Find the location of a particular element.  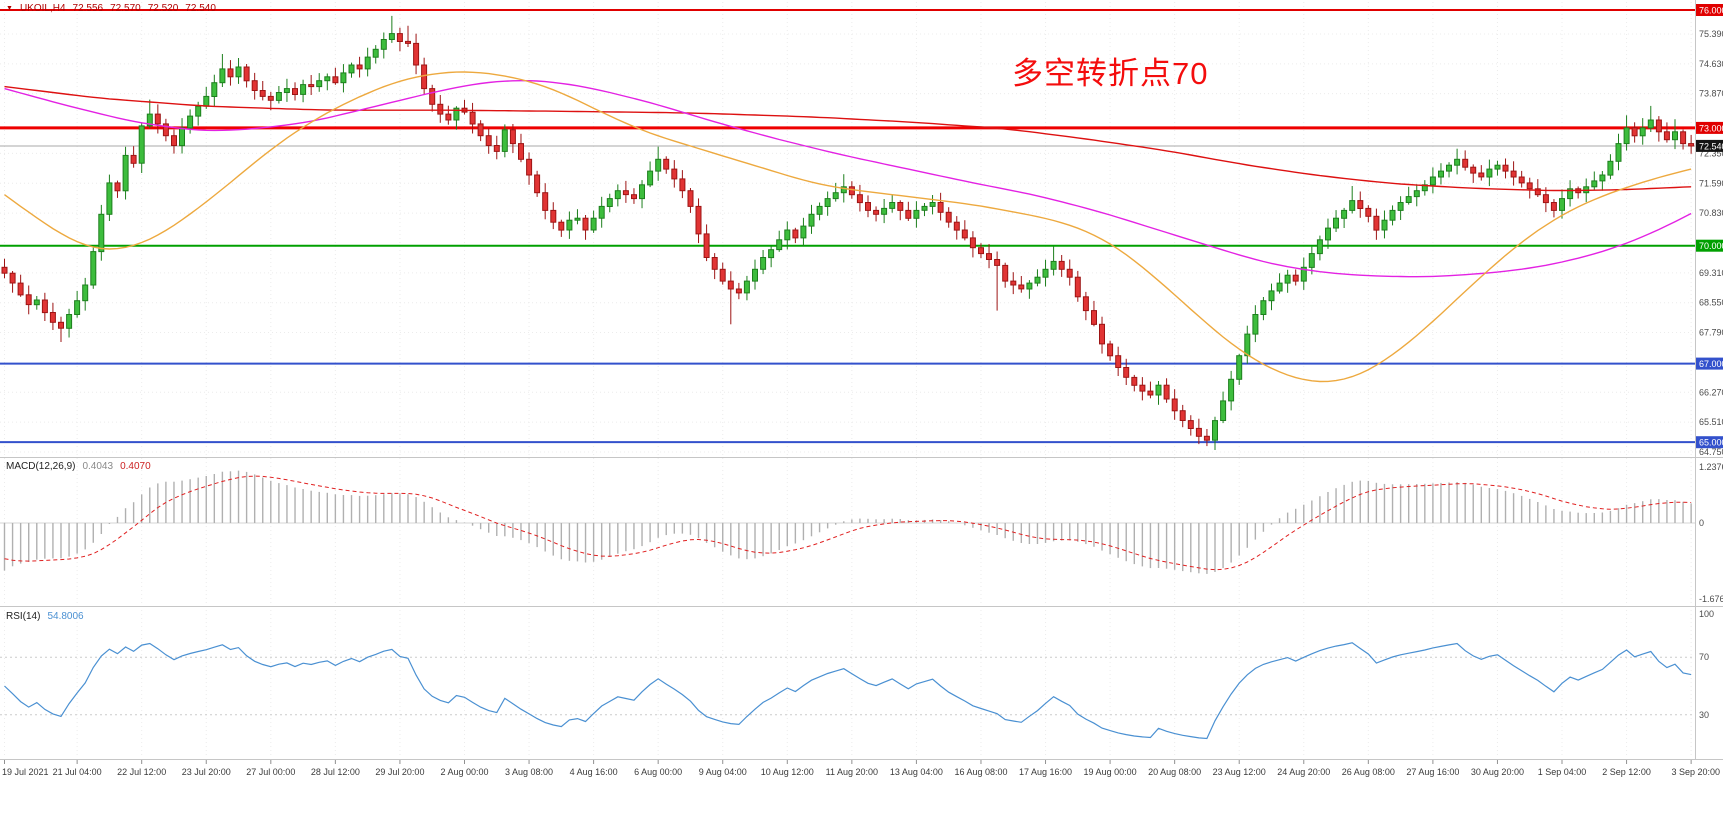

macd-label: MACD(12,26,9) is located at coordinates (41, 466).